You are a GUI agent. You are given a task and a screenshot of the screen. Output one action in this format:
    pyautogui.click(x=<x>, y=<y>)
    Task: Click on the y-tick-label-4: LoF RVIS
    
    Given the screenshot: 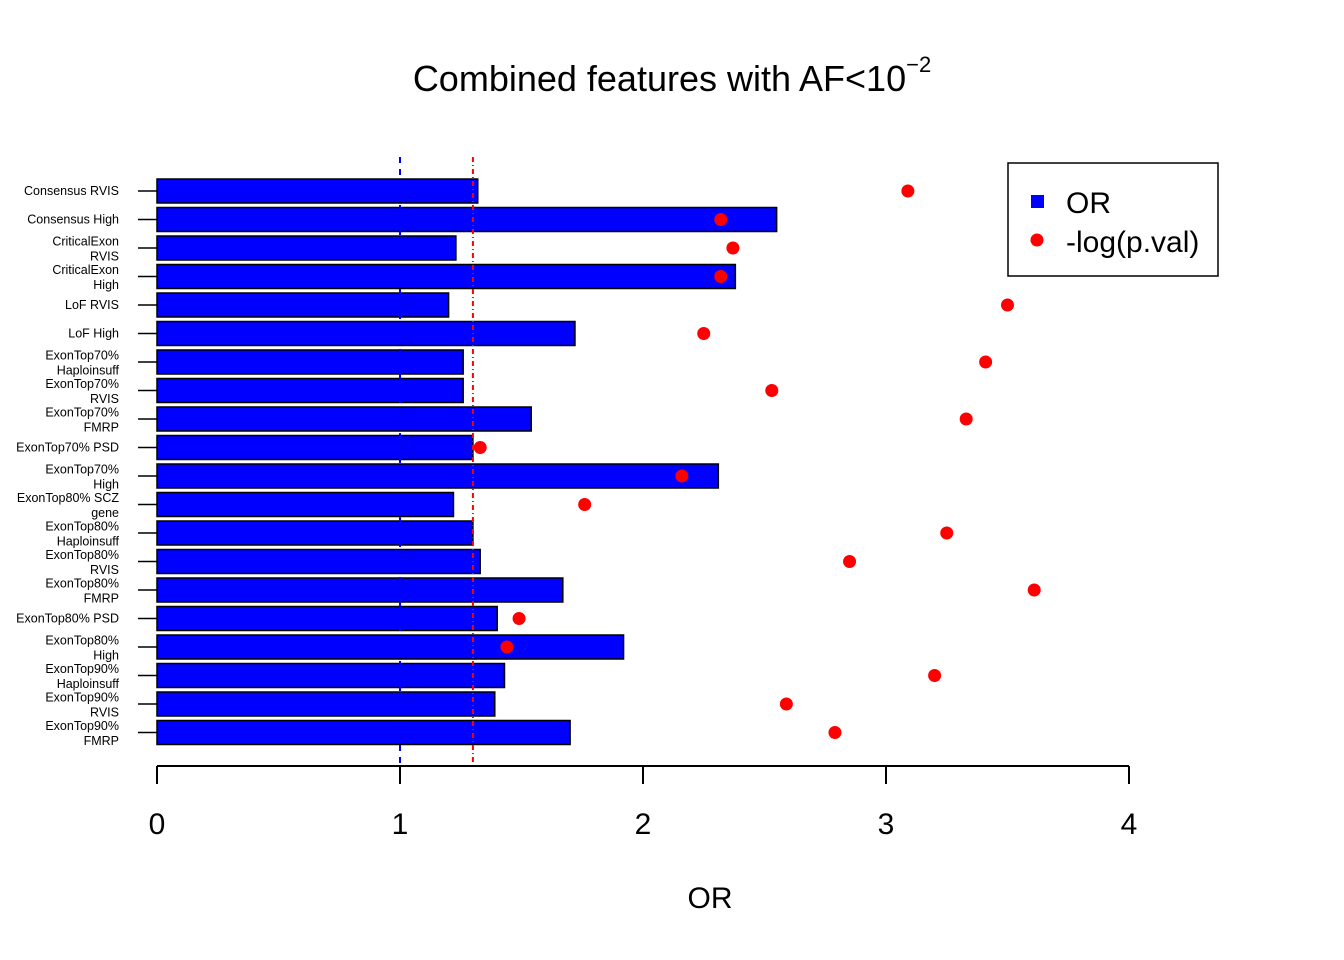 What is the action you would take?
    pyautogui.click(x=92, y=305)
    